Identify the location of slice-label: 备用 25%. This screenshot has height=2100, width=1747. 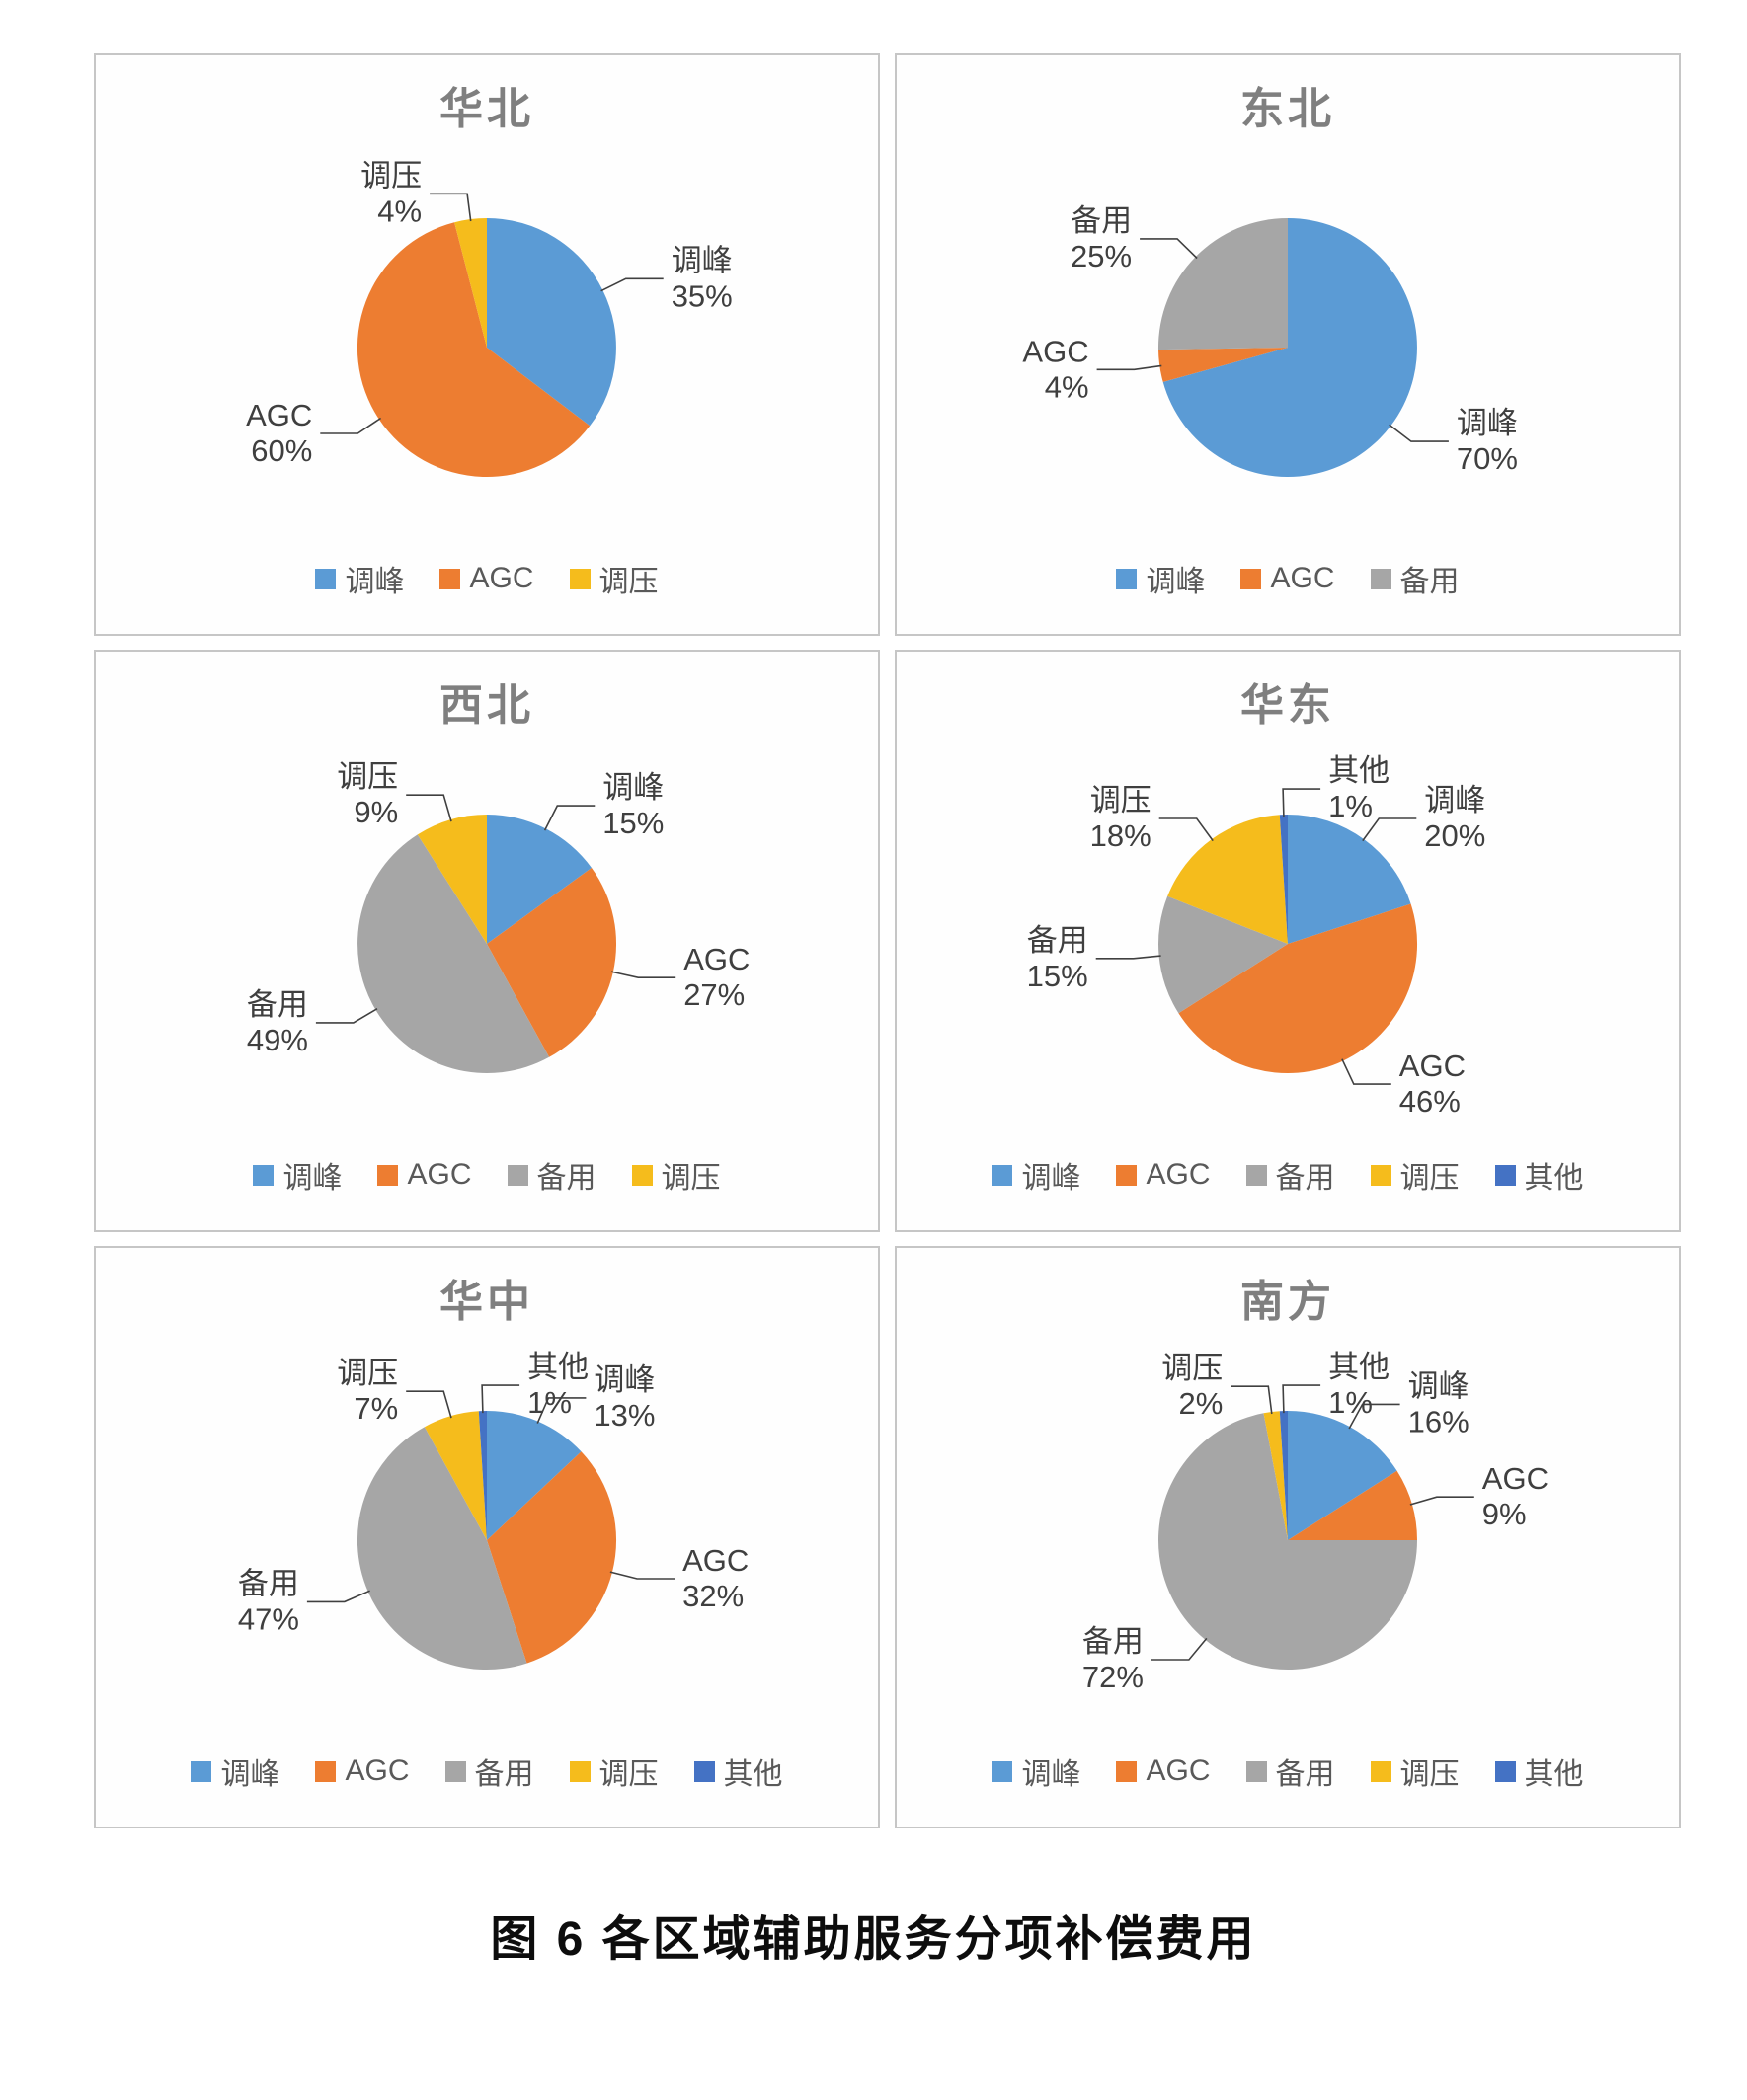
(1102, 238).